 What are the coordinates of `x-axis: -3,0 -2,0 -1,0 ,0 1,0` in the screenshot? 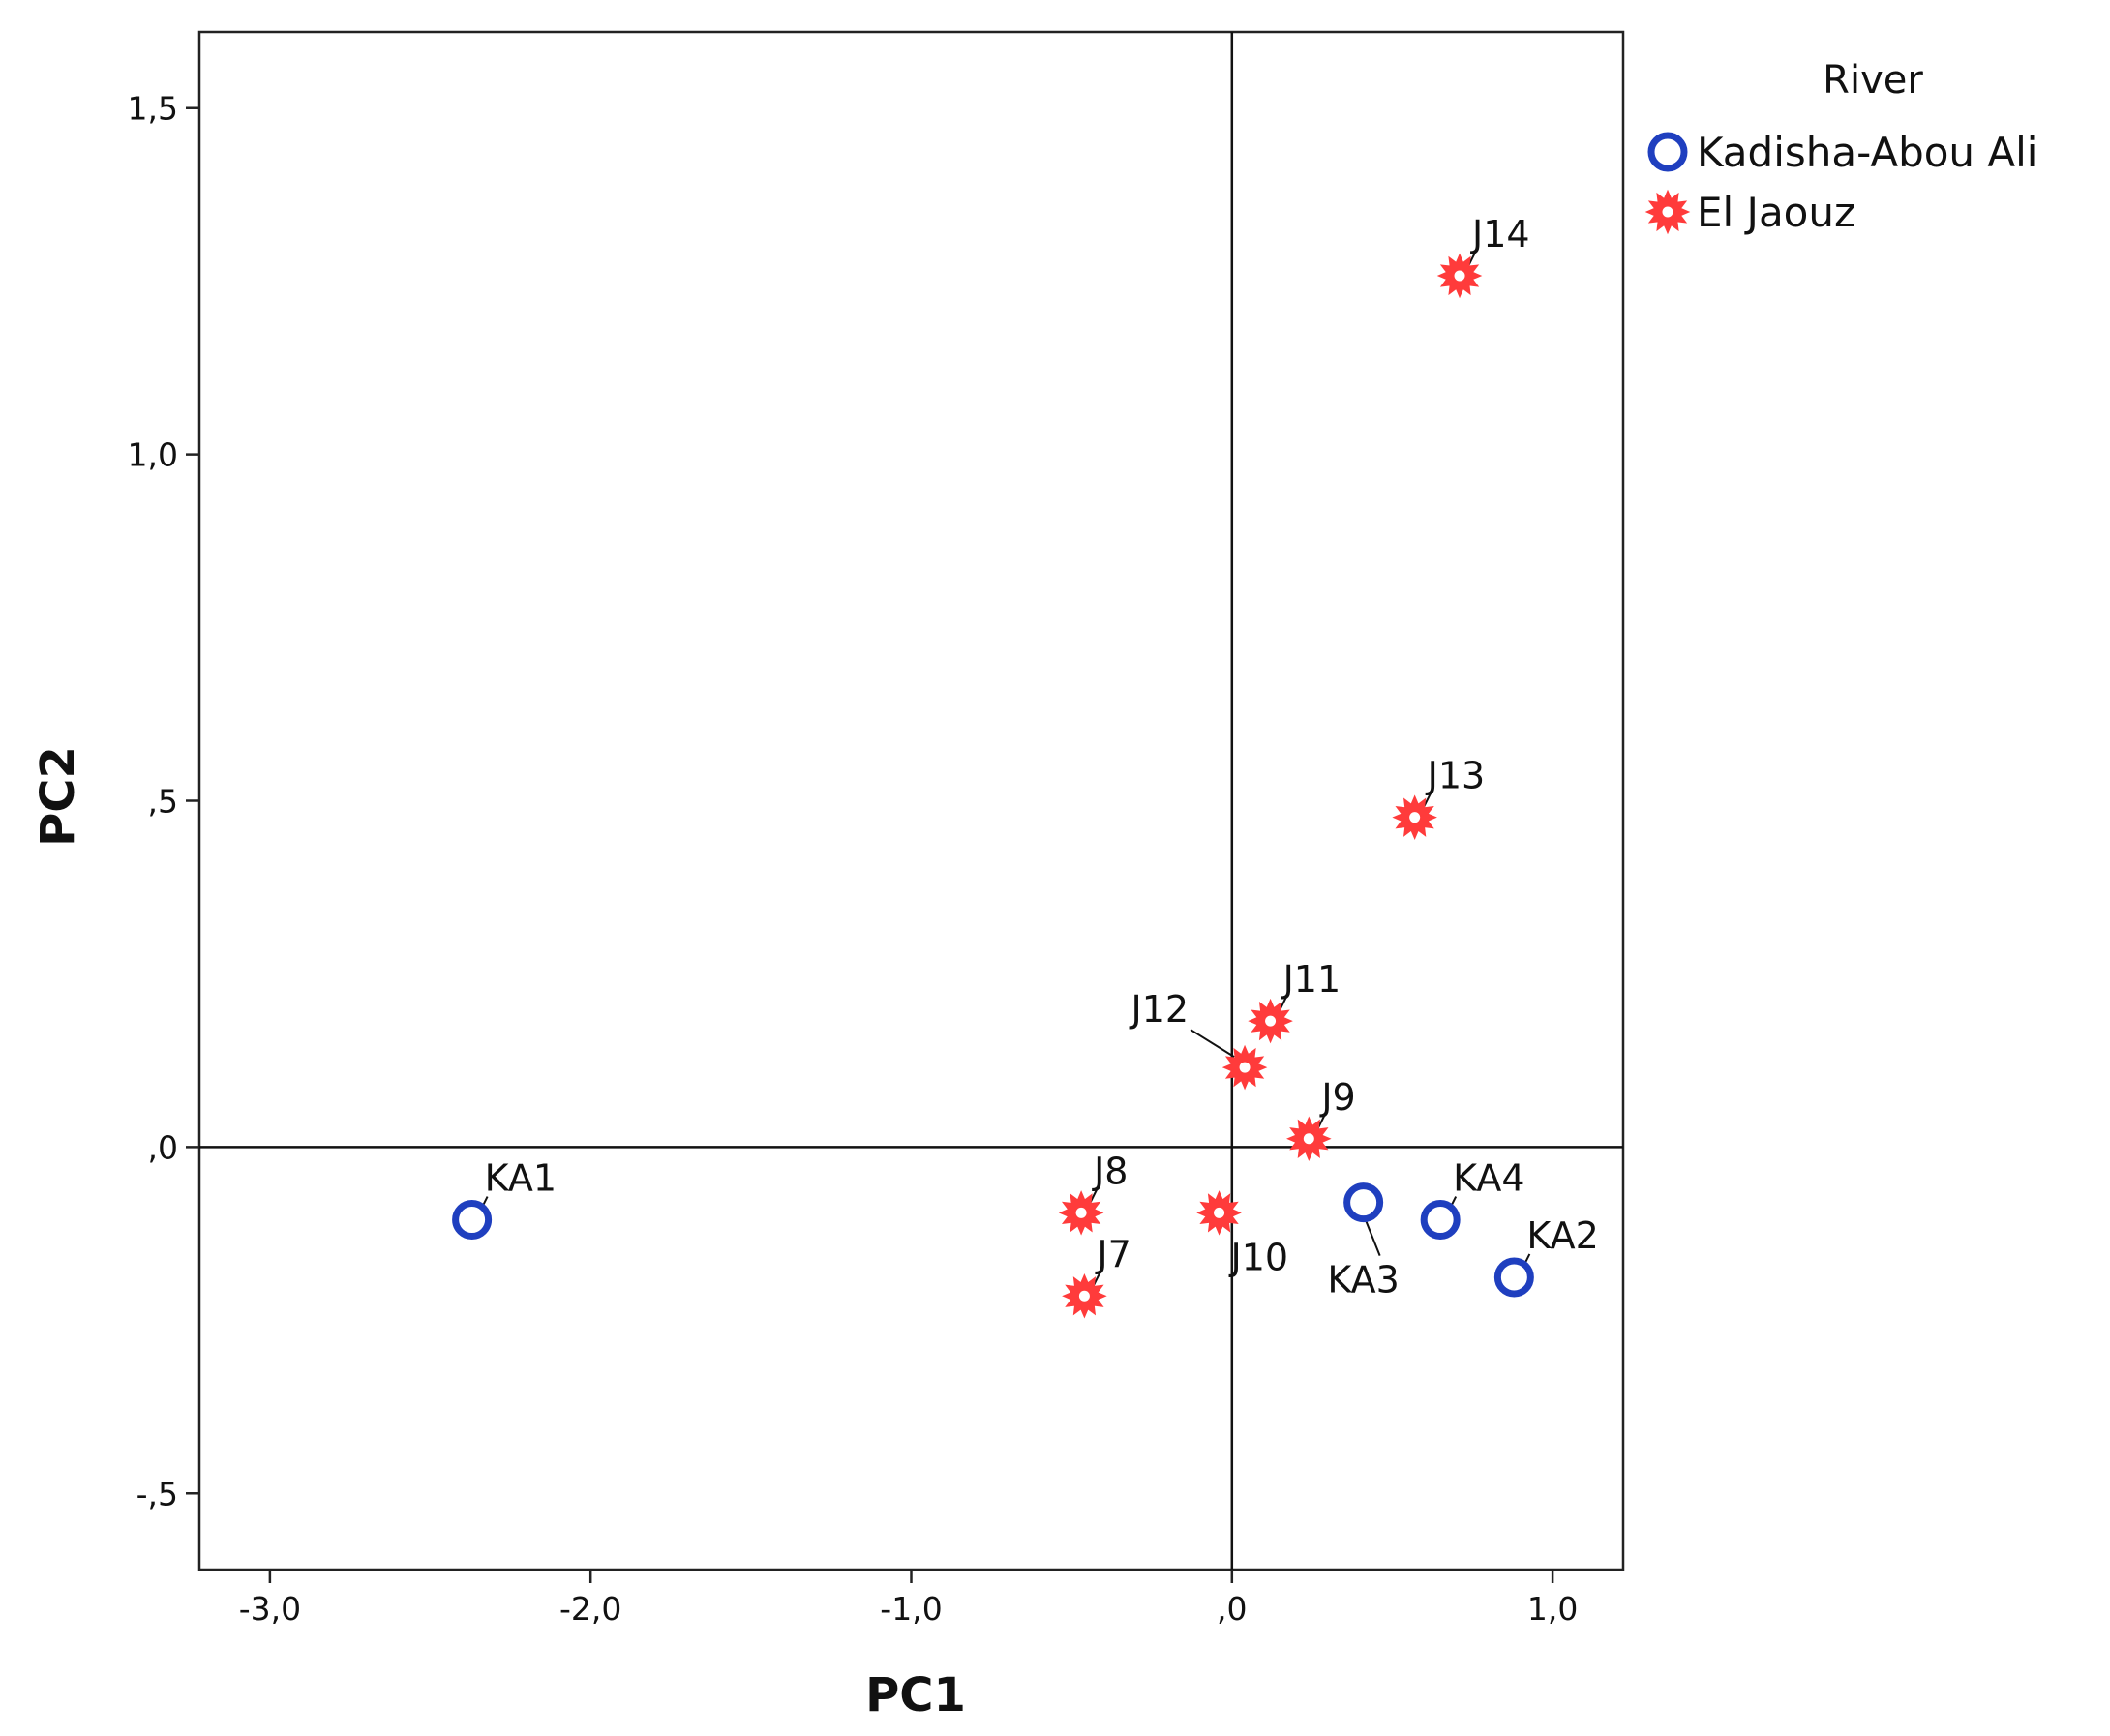 It's located at (908, 1599).